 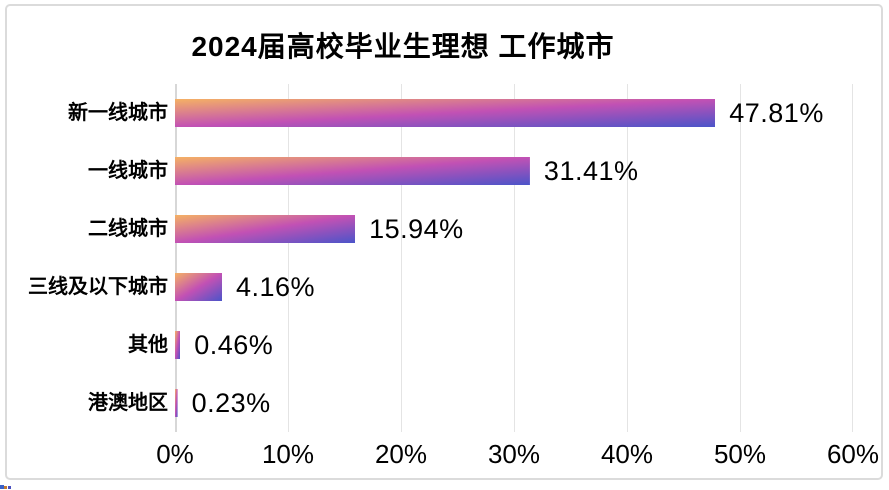 What do you see at coordinates (627, 454) in the screenshot?
I see `x-axis-tick: 40%` at bounding box center [627, 454].